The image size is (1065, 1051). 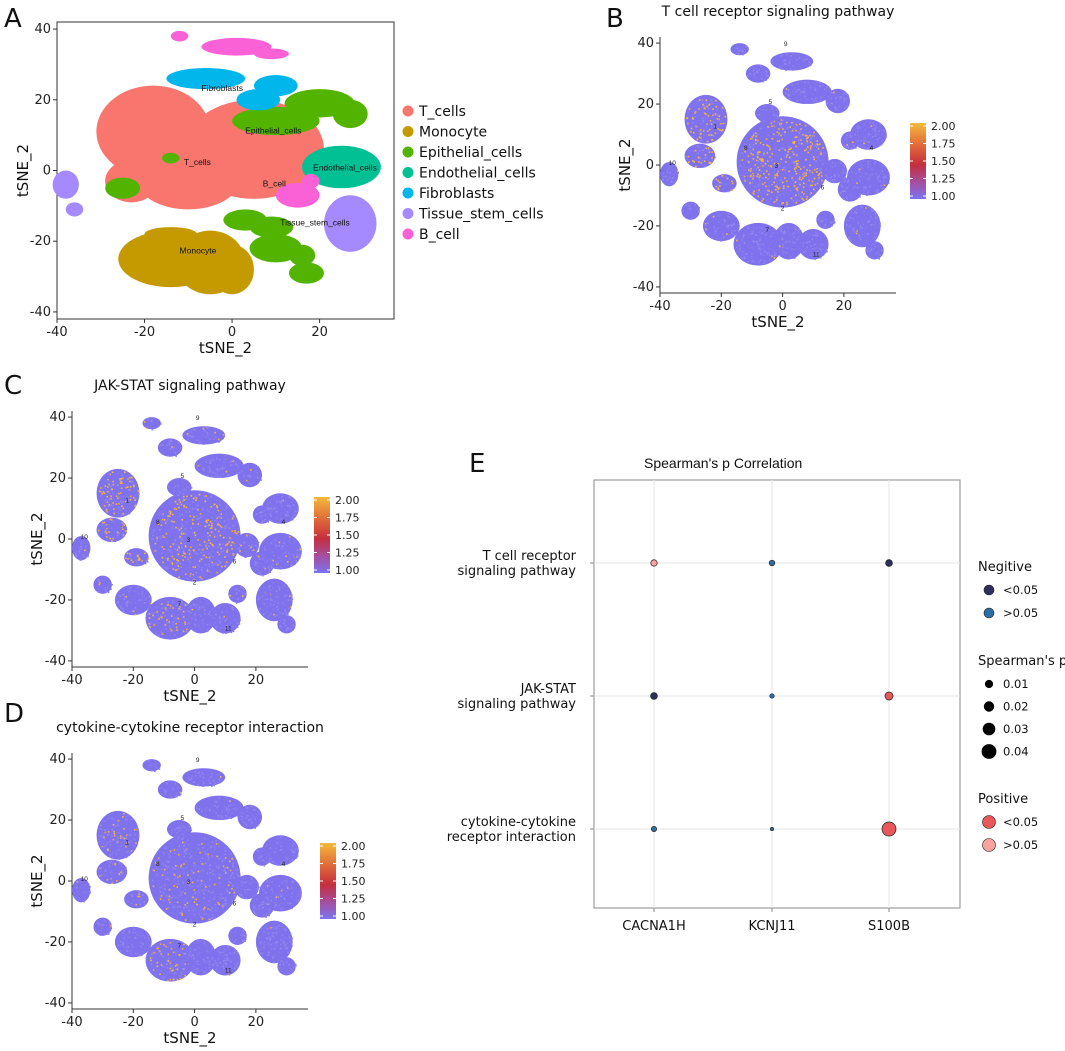 I want to click on cluster-label-Tissue_stem_cells: Tissue_stem_cells, so click(x=315, y=222).